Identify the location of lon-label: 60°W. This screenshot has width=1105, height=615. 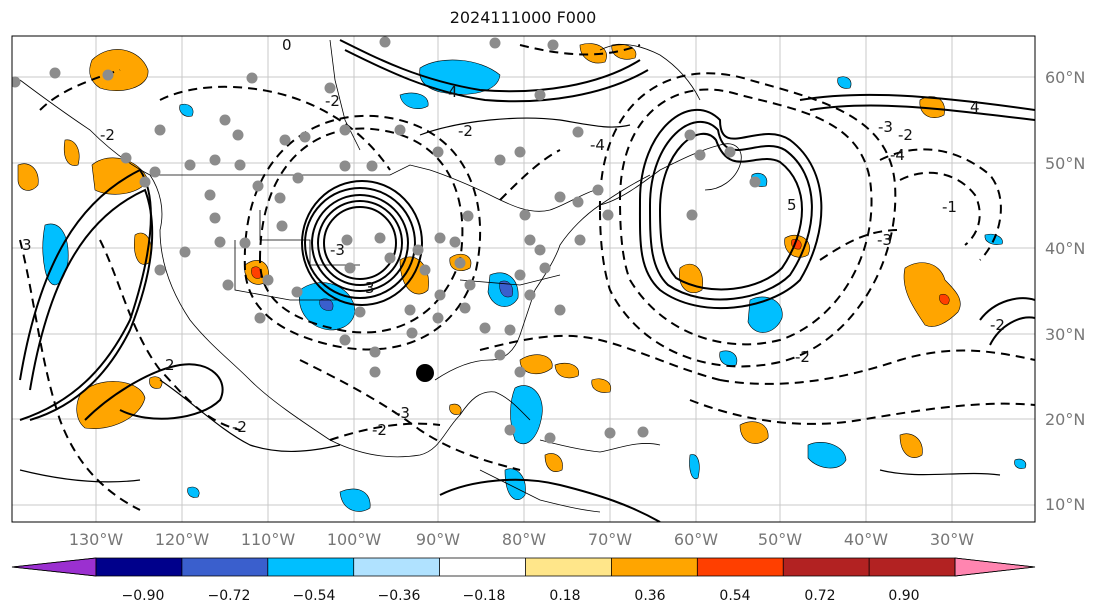
(696, 539).